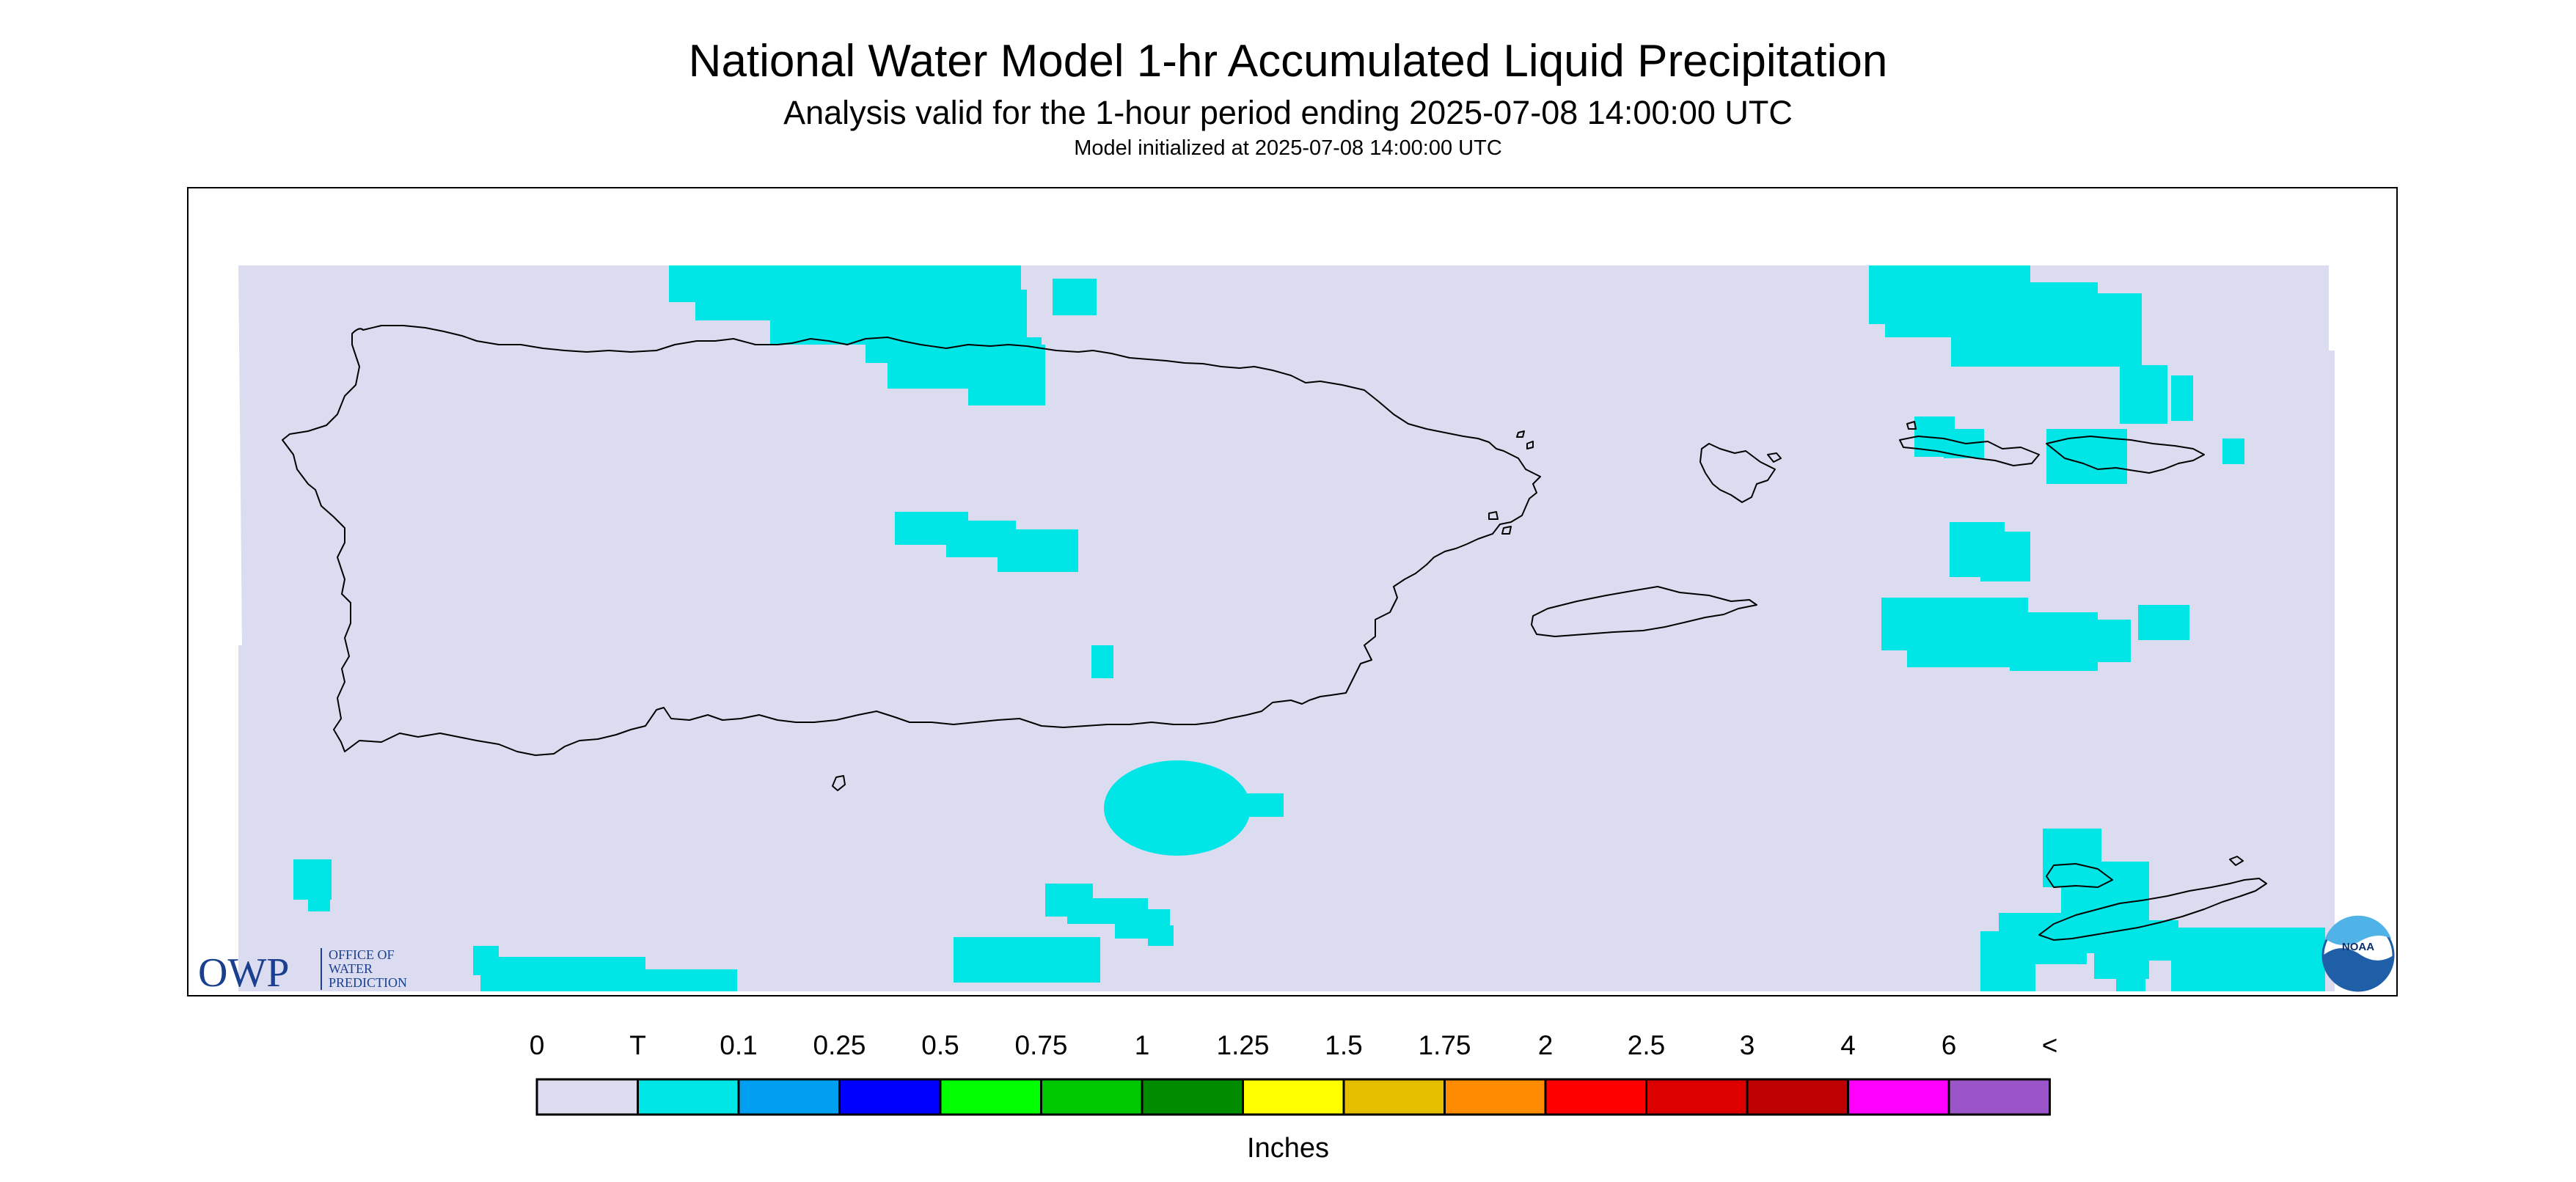  Describe the element at coordinates (537, 1045) in the screenshot. I see `legend-label: 0` at that location.